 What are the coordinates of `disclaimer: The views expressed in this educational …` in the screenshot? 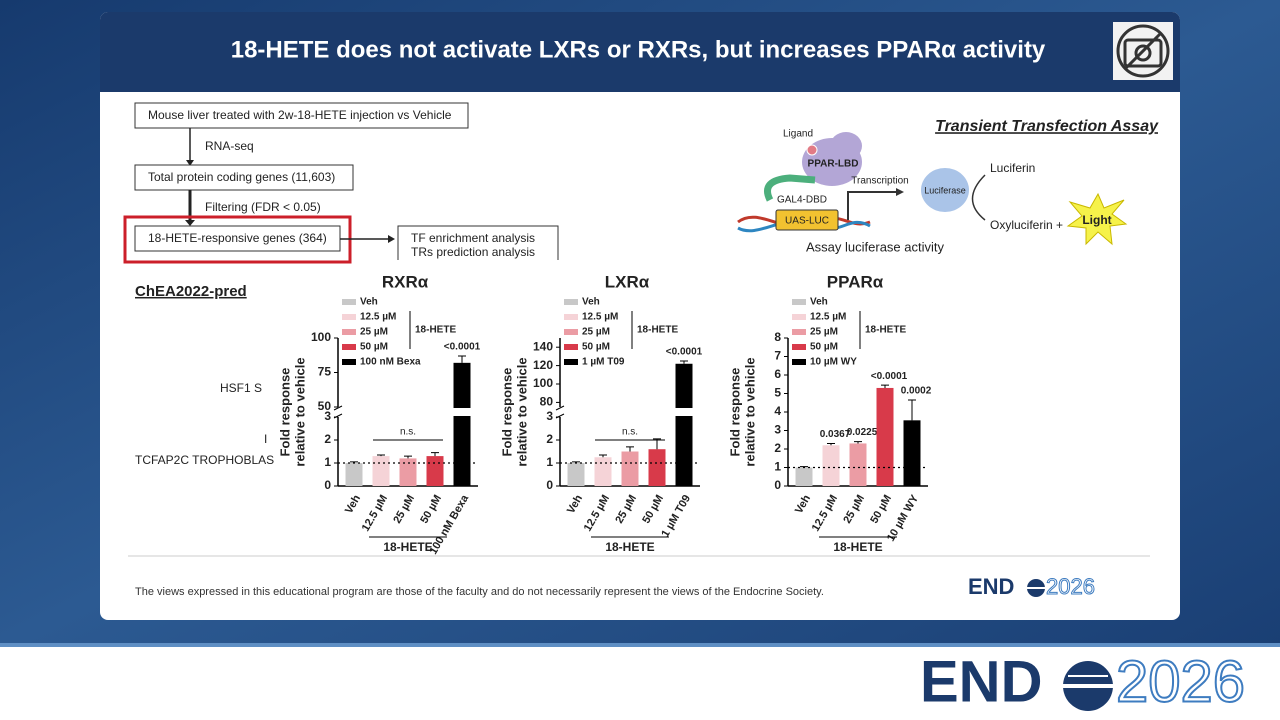 It's located at (479, 592).